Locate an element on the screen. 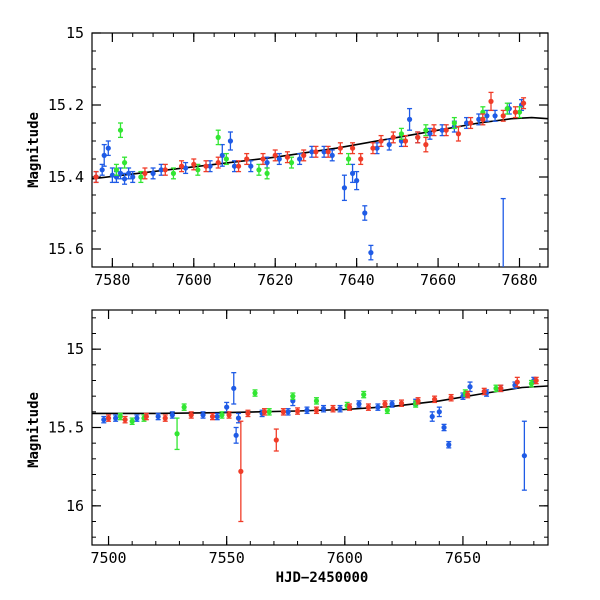 This screenshot has width=600, height=600. y-tick-label: 15.6 is located at coordinates (66, 249).